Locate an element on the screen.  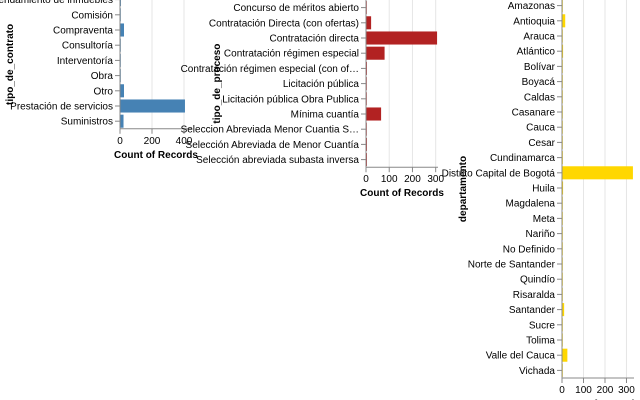
category-label: Licitación pública Obra Publica is located at coordinates (290, 99).